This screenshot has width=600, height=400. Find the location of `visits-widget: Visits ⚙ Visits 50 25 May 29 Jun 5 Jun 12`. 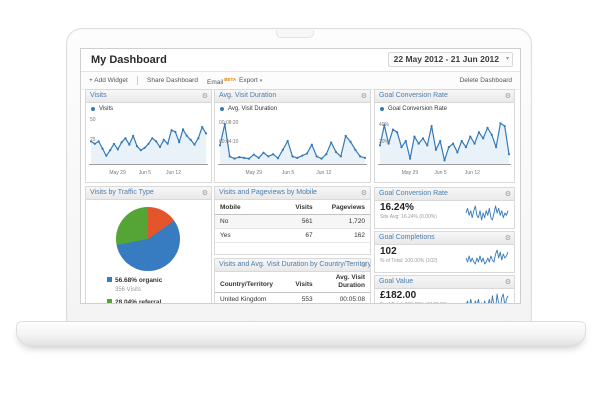

visits-widget: Visits ⚙ Visits 50 25 May 29 Jun 5 Jun 12 is located at coordinates (148, 136).